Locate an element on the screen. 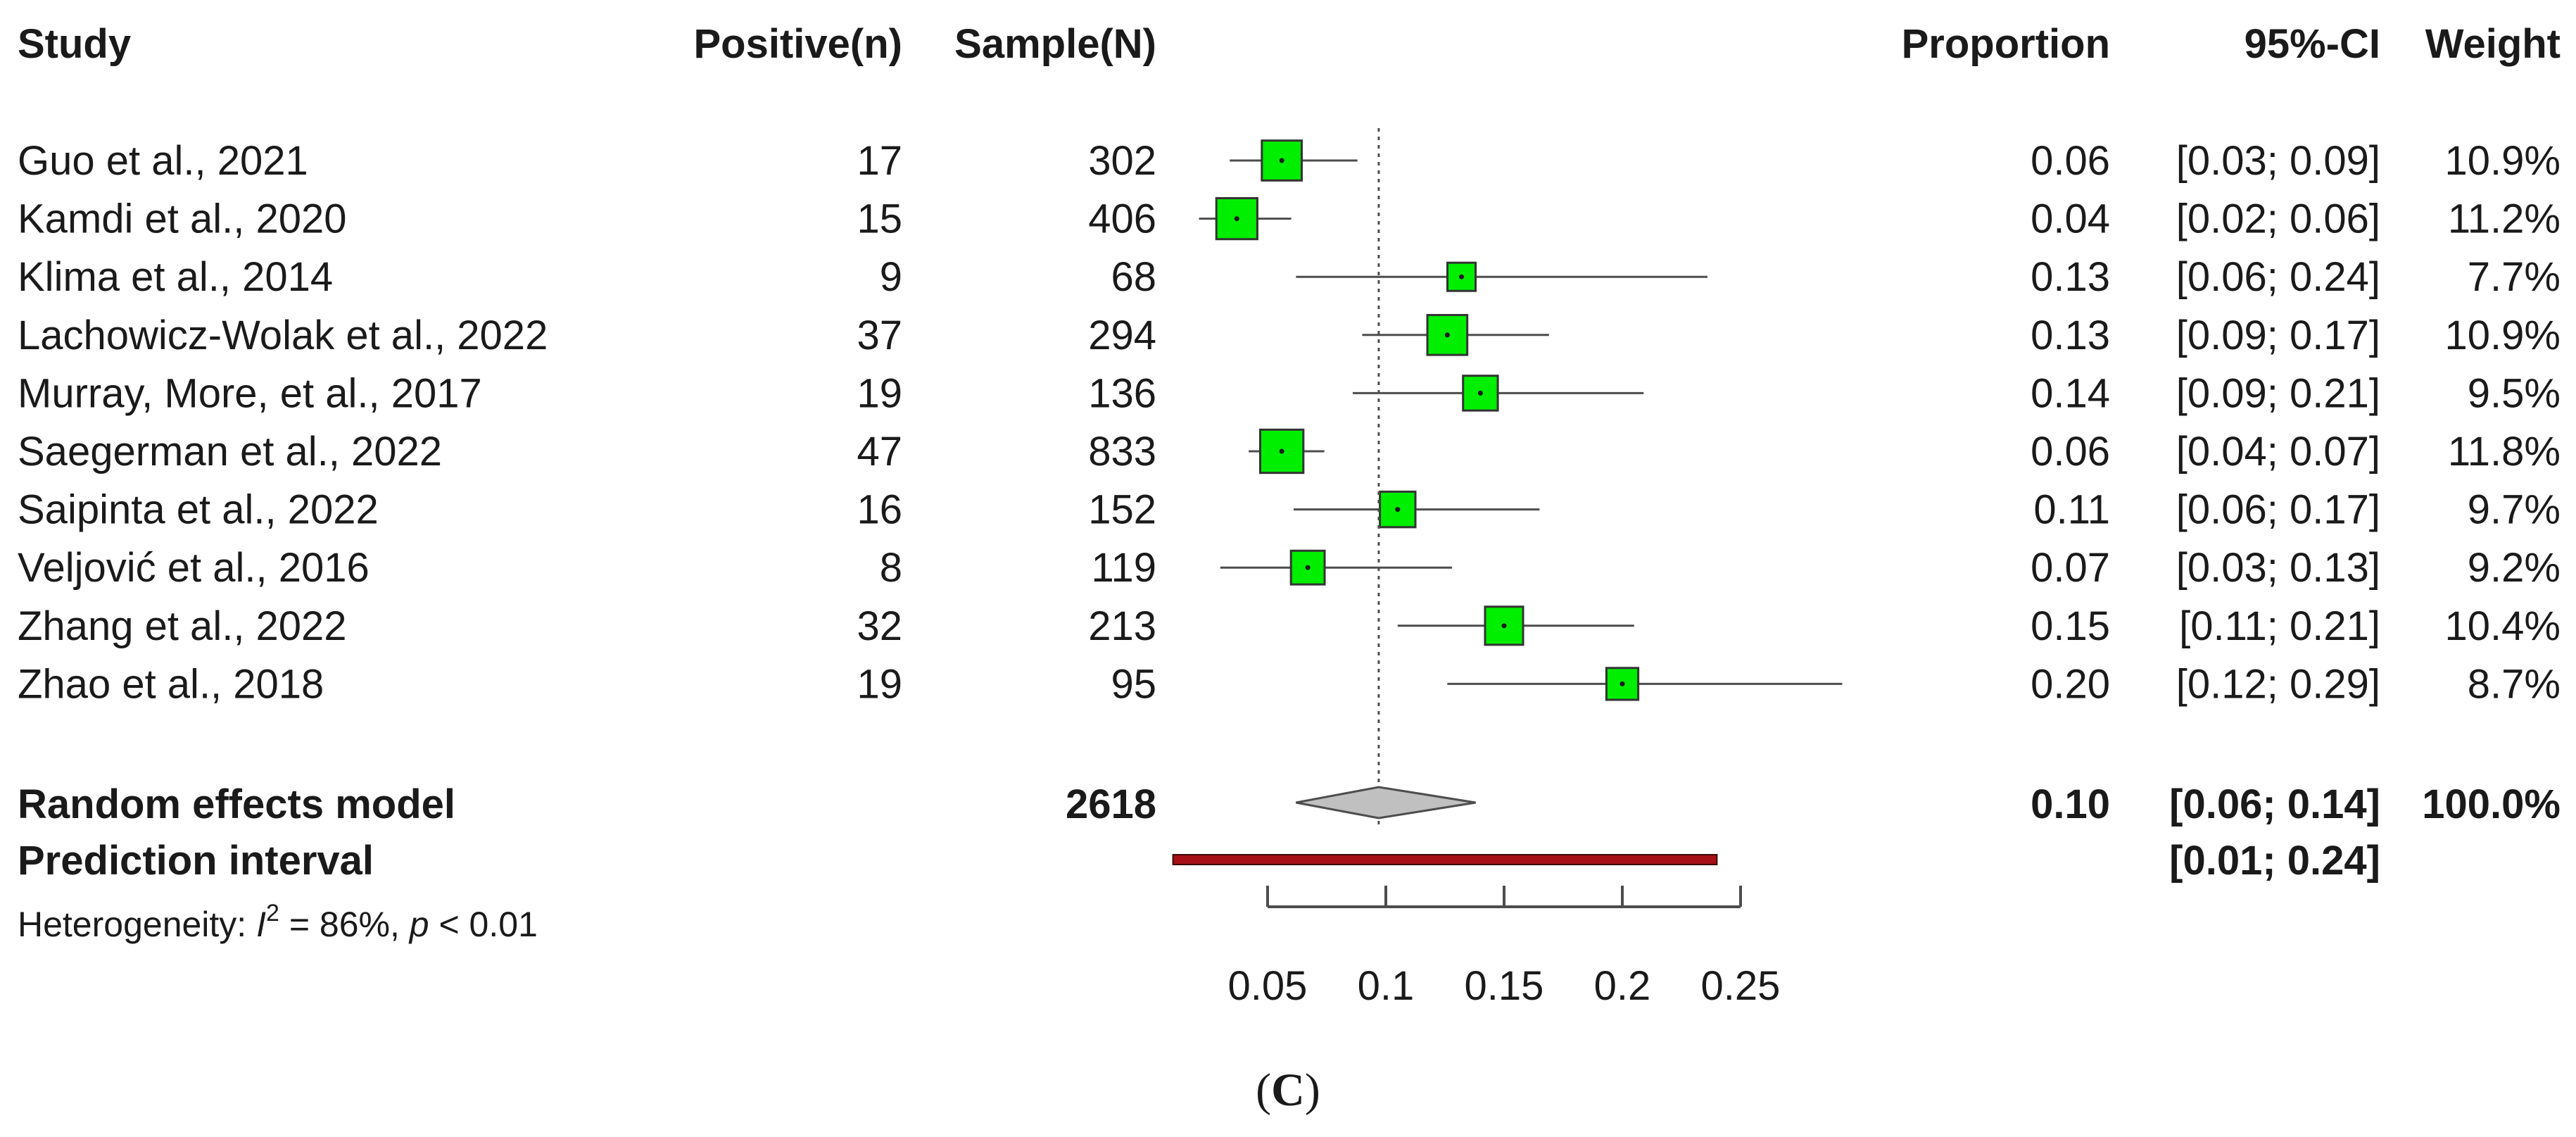  study-label: Saipinta et al., 2022 is located at coordinates (198, 510).